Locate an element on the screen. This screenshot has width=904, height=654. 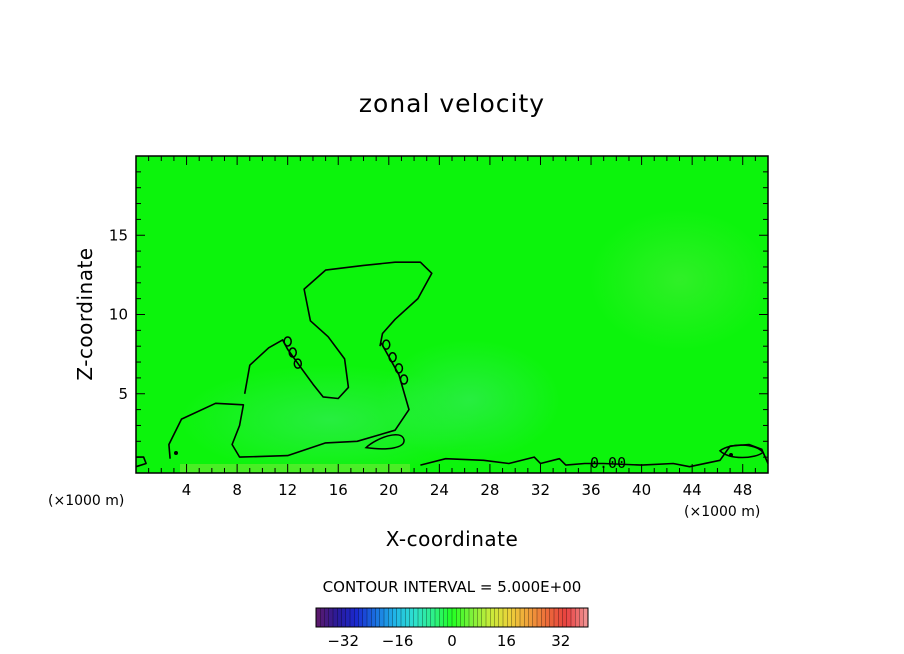
colorbar: −32 −16 0 16 32 is located at coordinates (452, 628).